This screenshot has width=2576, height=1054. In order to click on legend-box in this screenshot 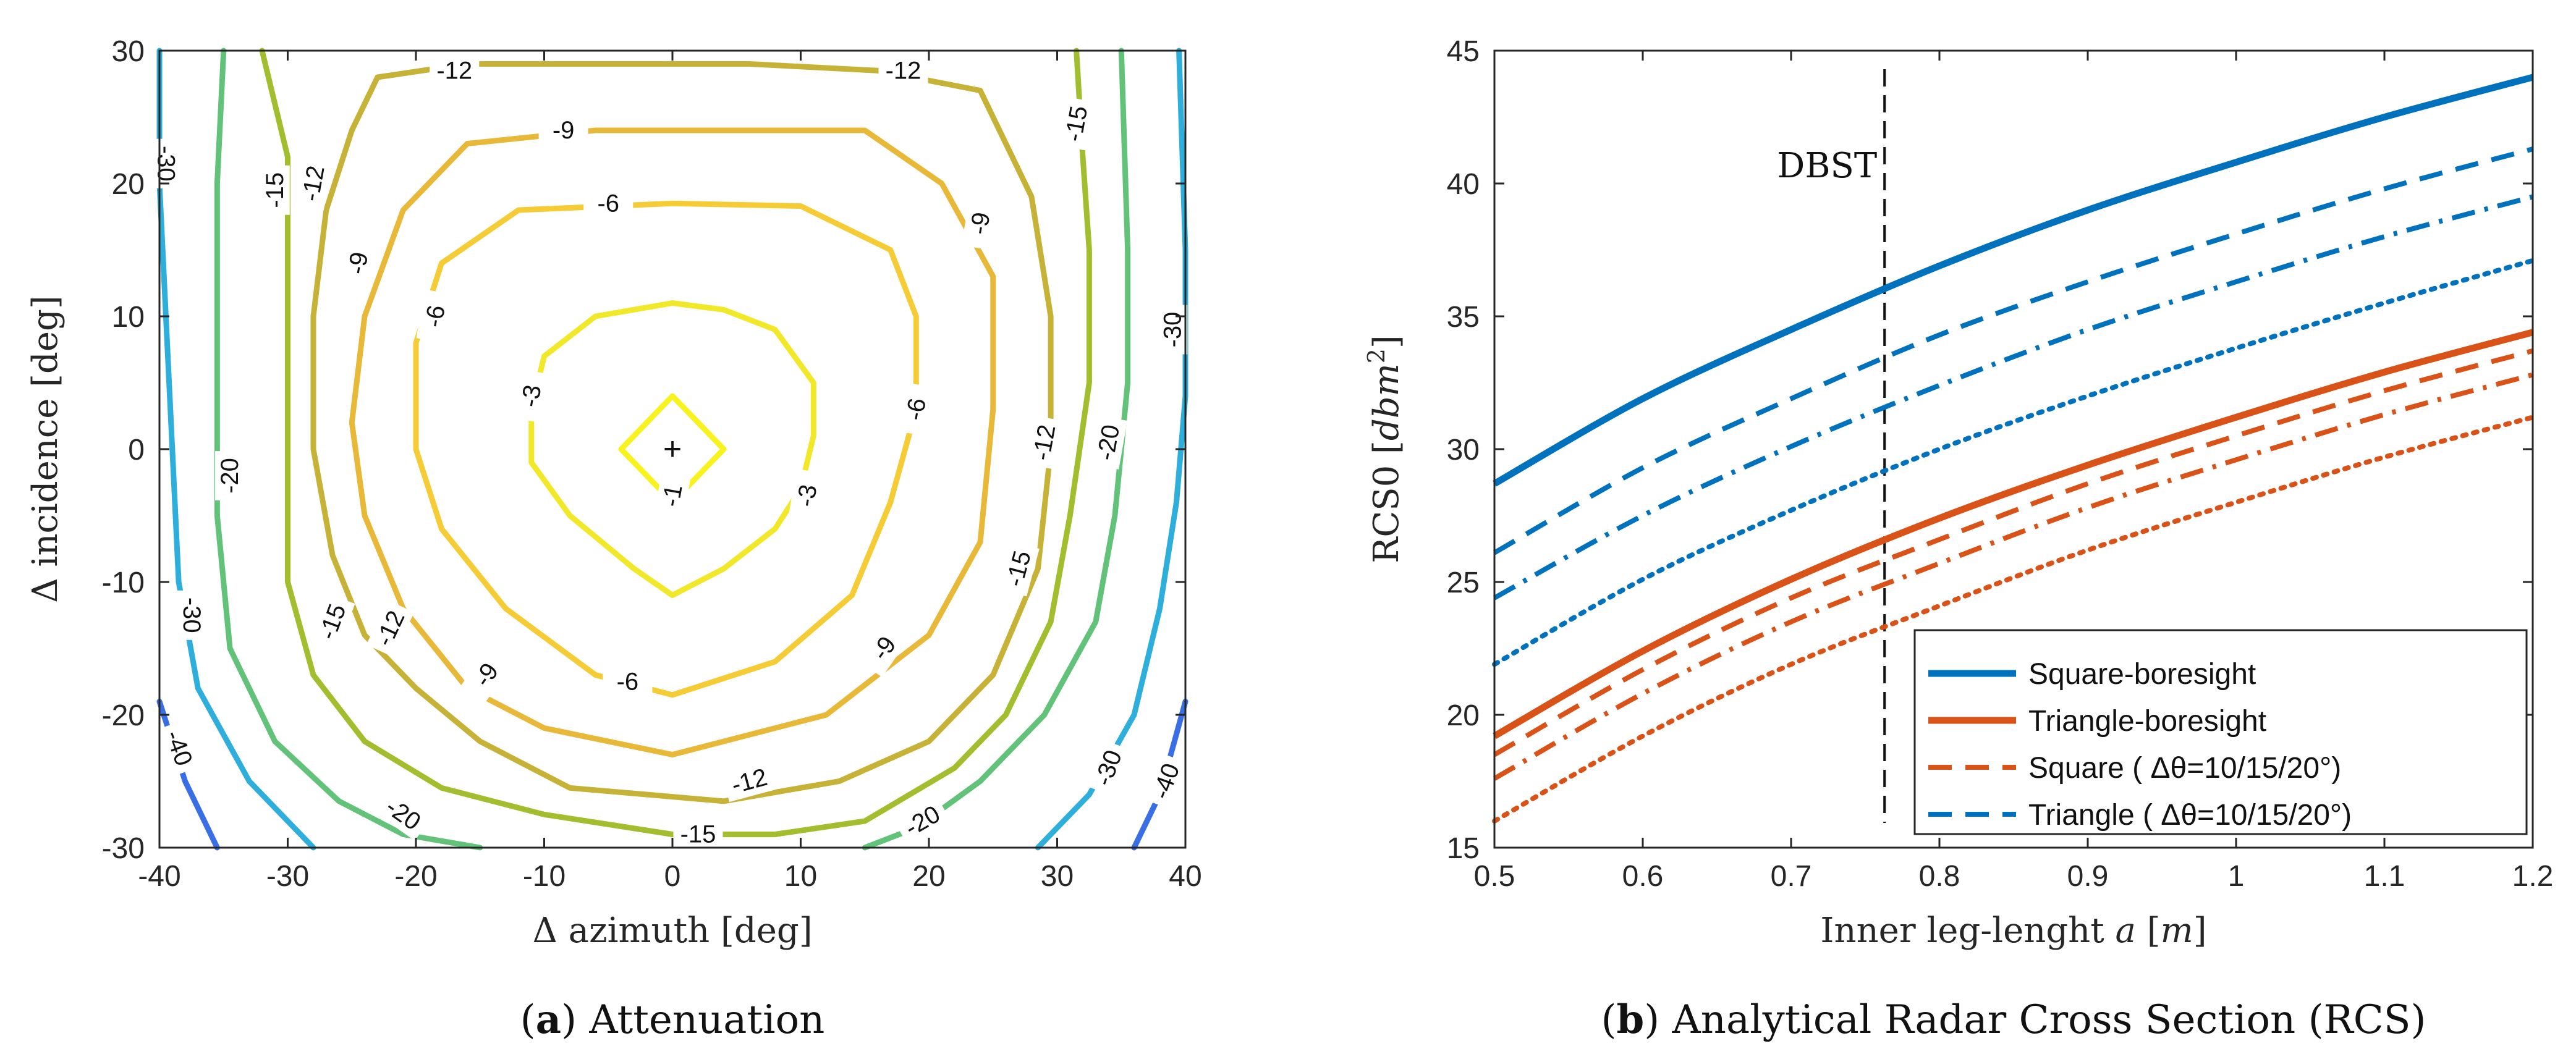, I will do `click(2220, 732)`.